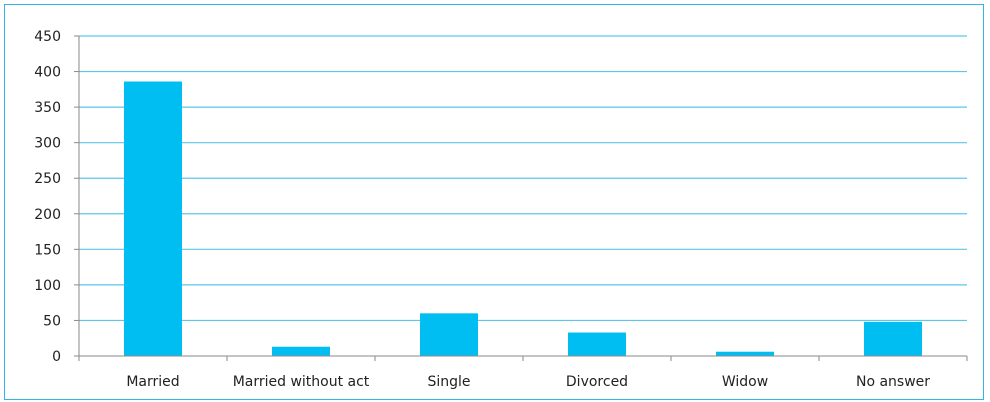 The width and height of the screenshot is (990, 402). What do you see at coordinates (52, 321) in the screenshot?
I see `y-tick-label: 50` at bounding box center [52, 321].